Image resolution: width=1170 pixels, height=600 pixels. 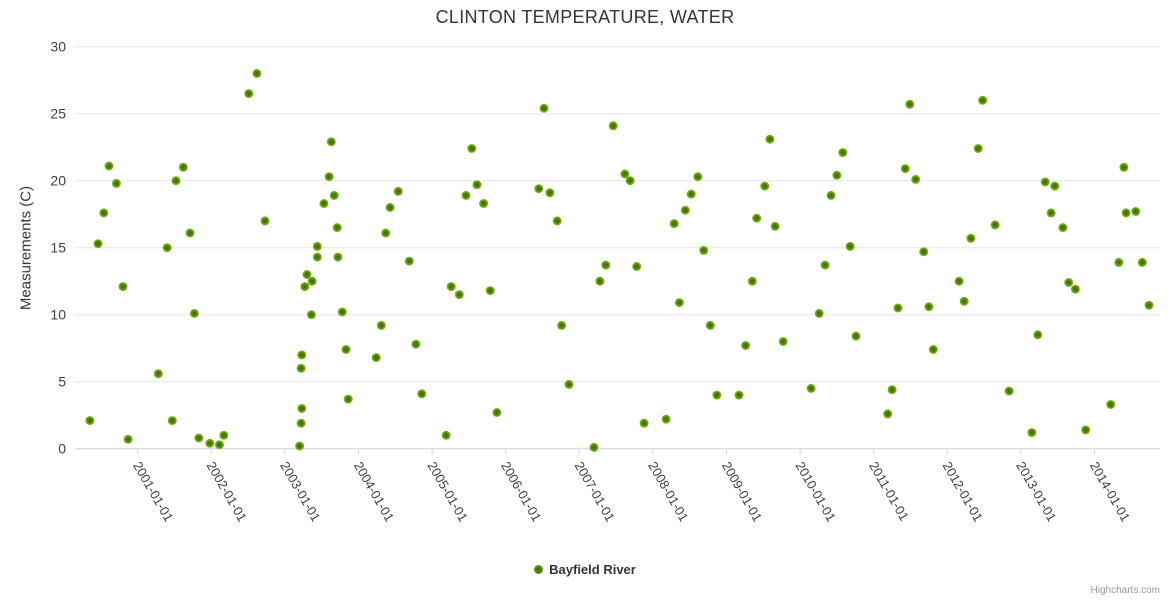 I want to click on highcharts-credits-link: Highcharts.com, so click(x=1125, y=590).